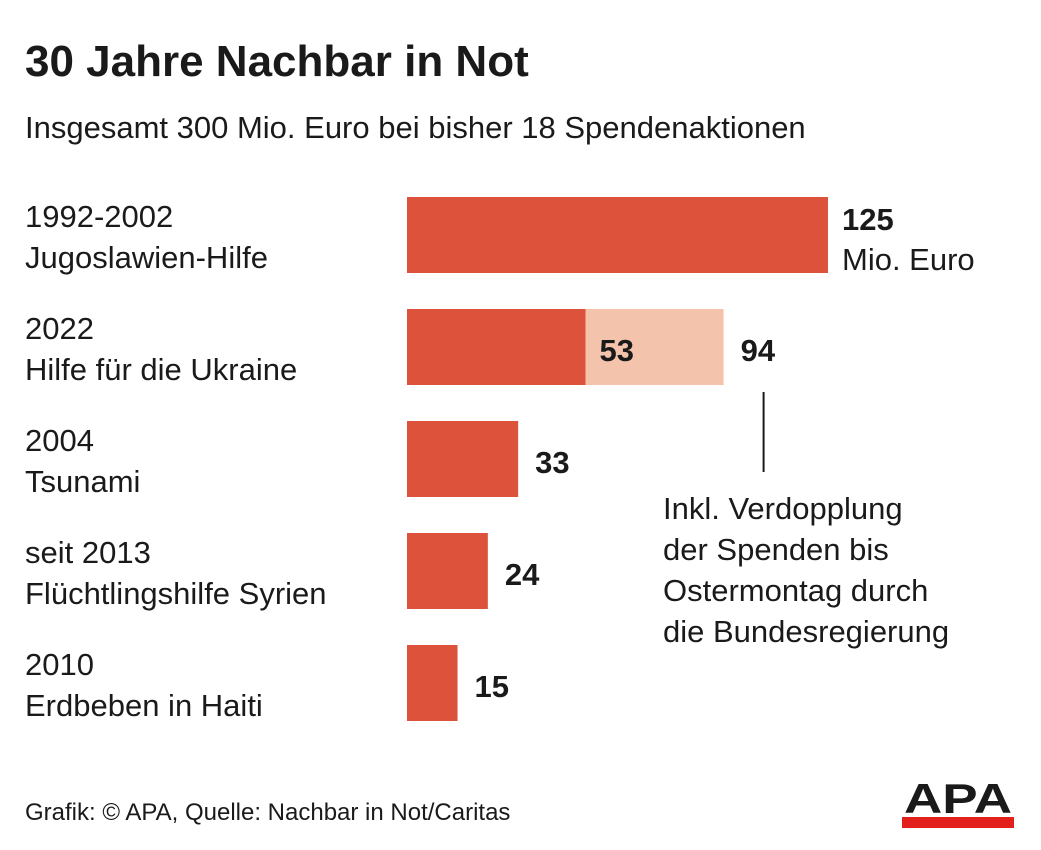 The image size is (1041, 850). Describe the element at coordinates (492, 686) in the screenshot. I see `value-label: 15` at that location.